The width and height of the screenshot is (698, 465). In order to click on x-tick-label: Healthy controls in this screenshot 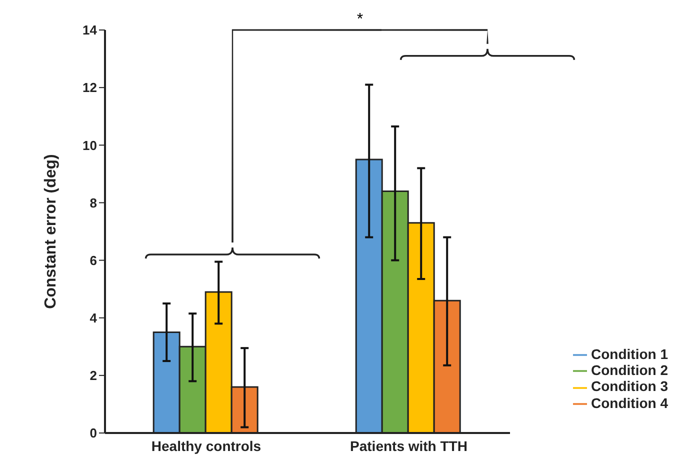, I will do `click(206, 446)`.